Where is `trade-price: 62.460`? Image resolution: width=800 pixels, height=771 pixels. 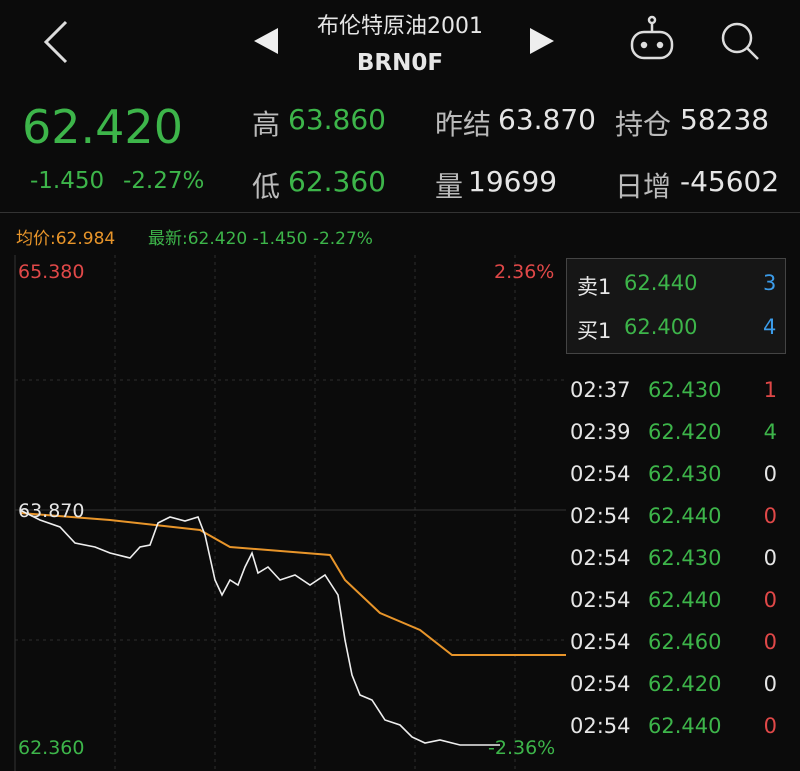
trade-price: 62.460 is located at coordinates (685, 642).